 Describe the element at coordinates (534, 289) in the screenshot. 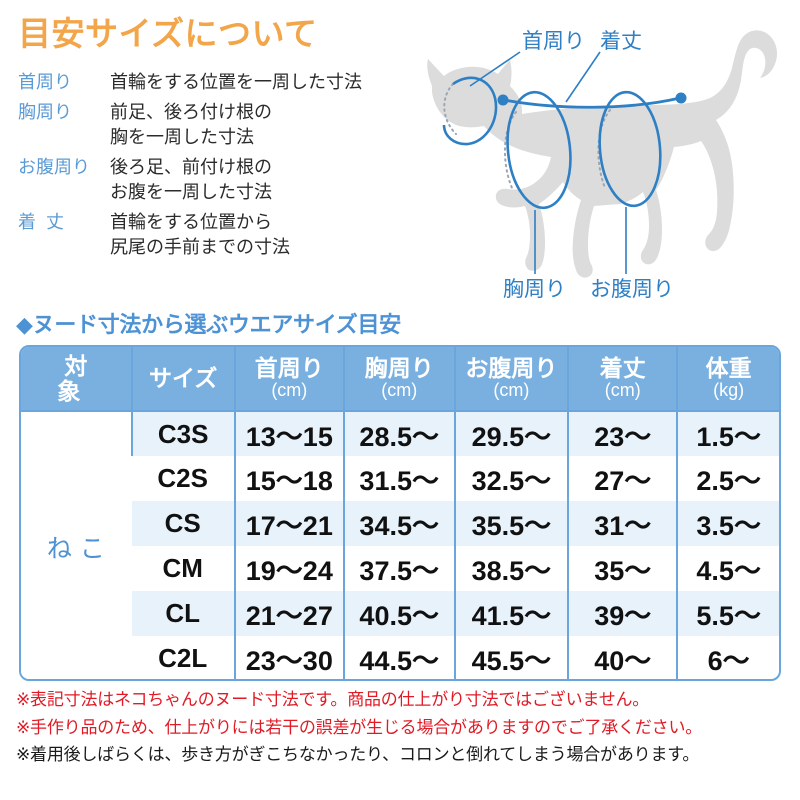

I see `diagram-label-chest: 胸周り` at that location.